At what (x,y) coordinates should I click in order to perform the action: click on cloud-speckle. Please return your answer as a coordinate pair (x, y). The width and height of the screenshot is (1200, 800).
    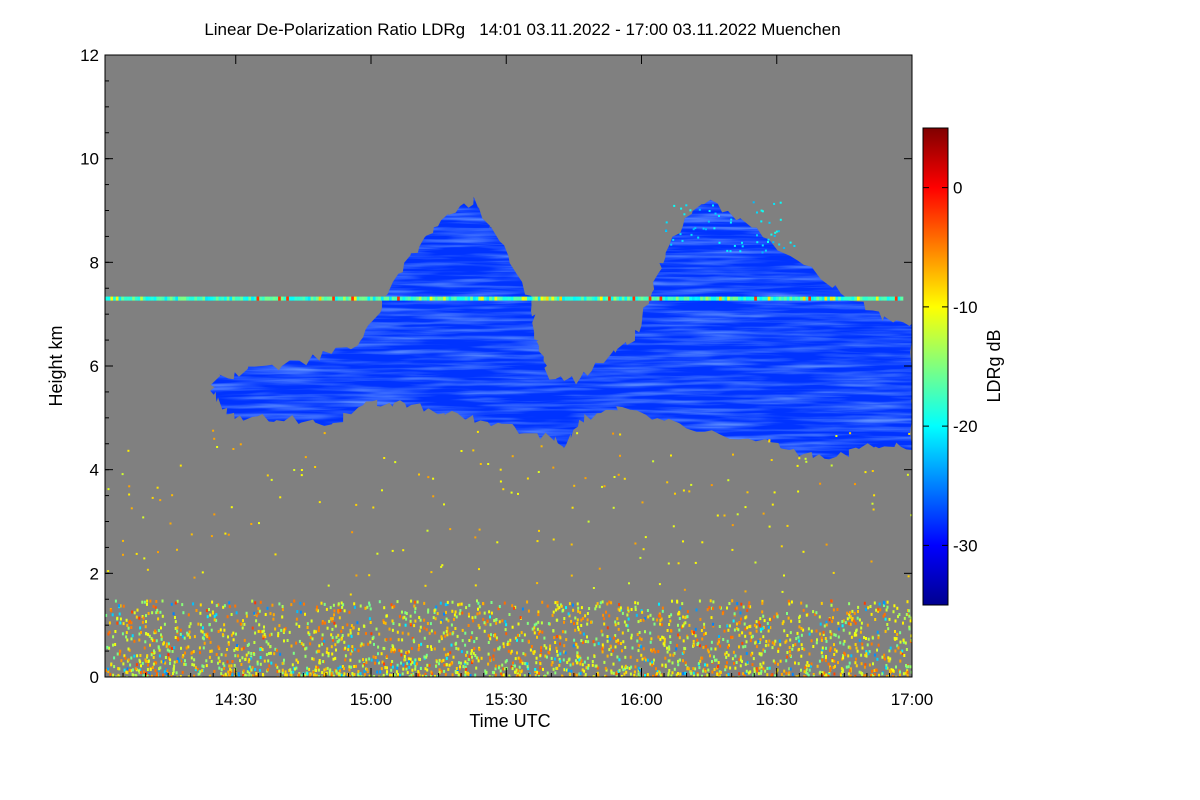
    Looking at the image, I should click on (761, 221).